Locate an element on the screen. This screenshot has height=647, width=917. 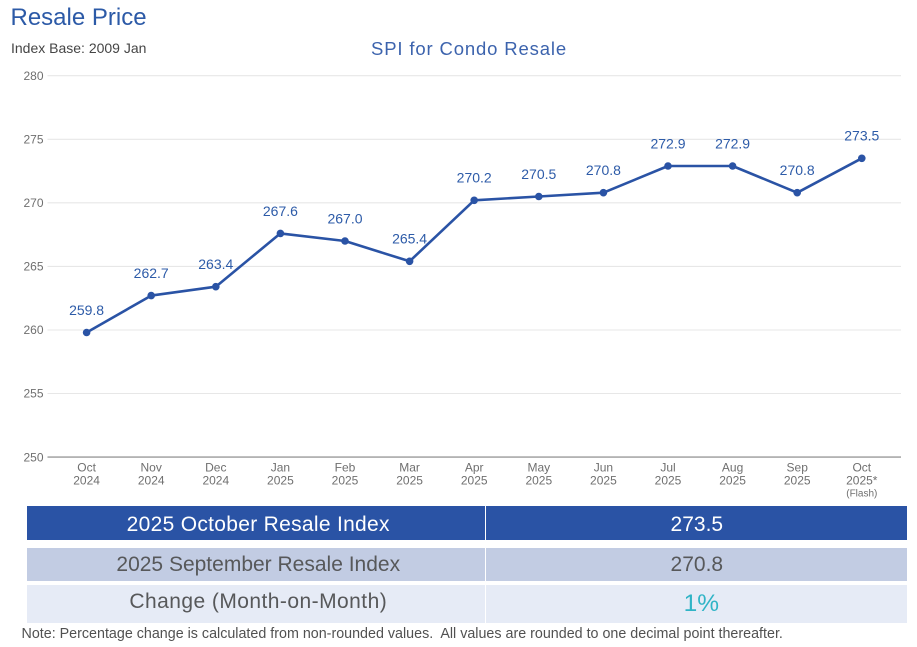
svg-text: Mar is located at coordinates (409, 468).